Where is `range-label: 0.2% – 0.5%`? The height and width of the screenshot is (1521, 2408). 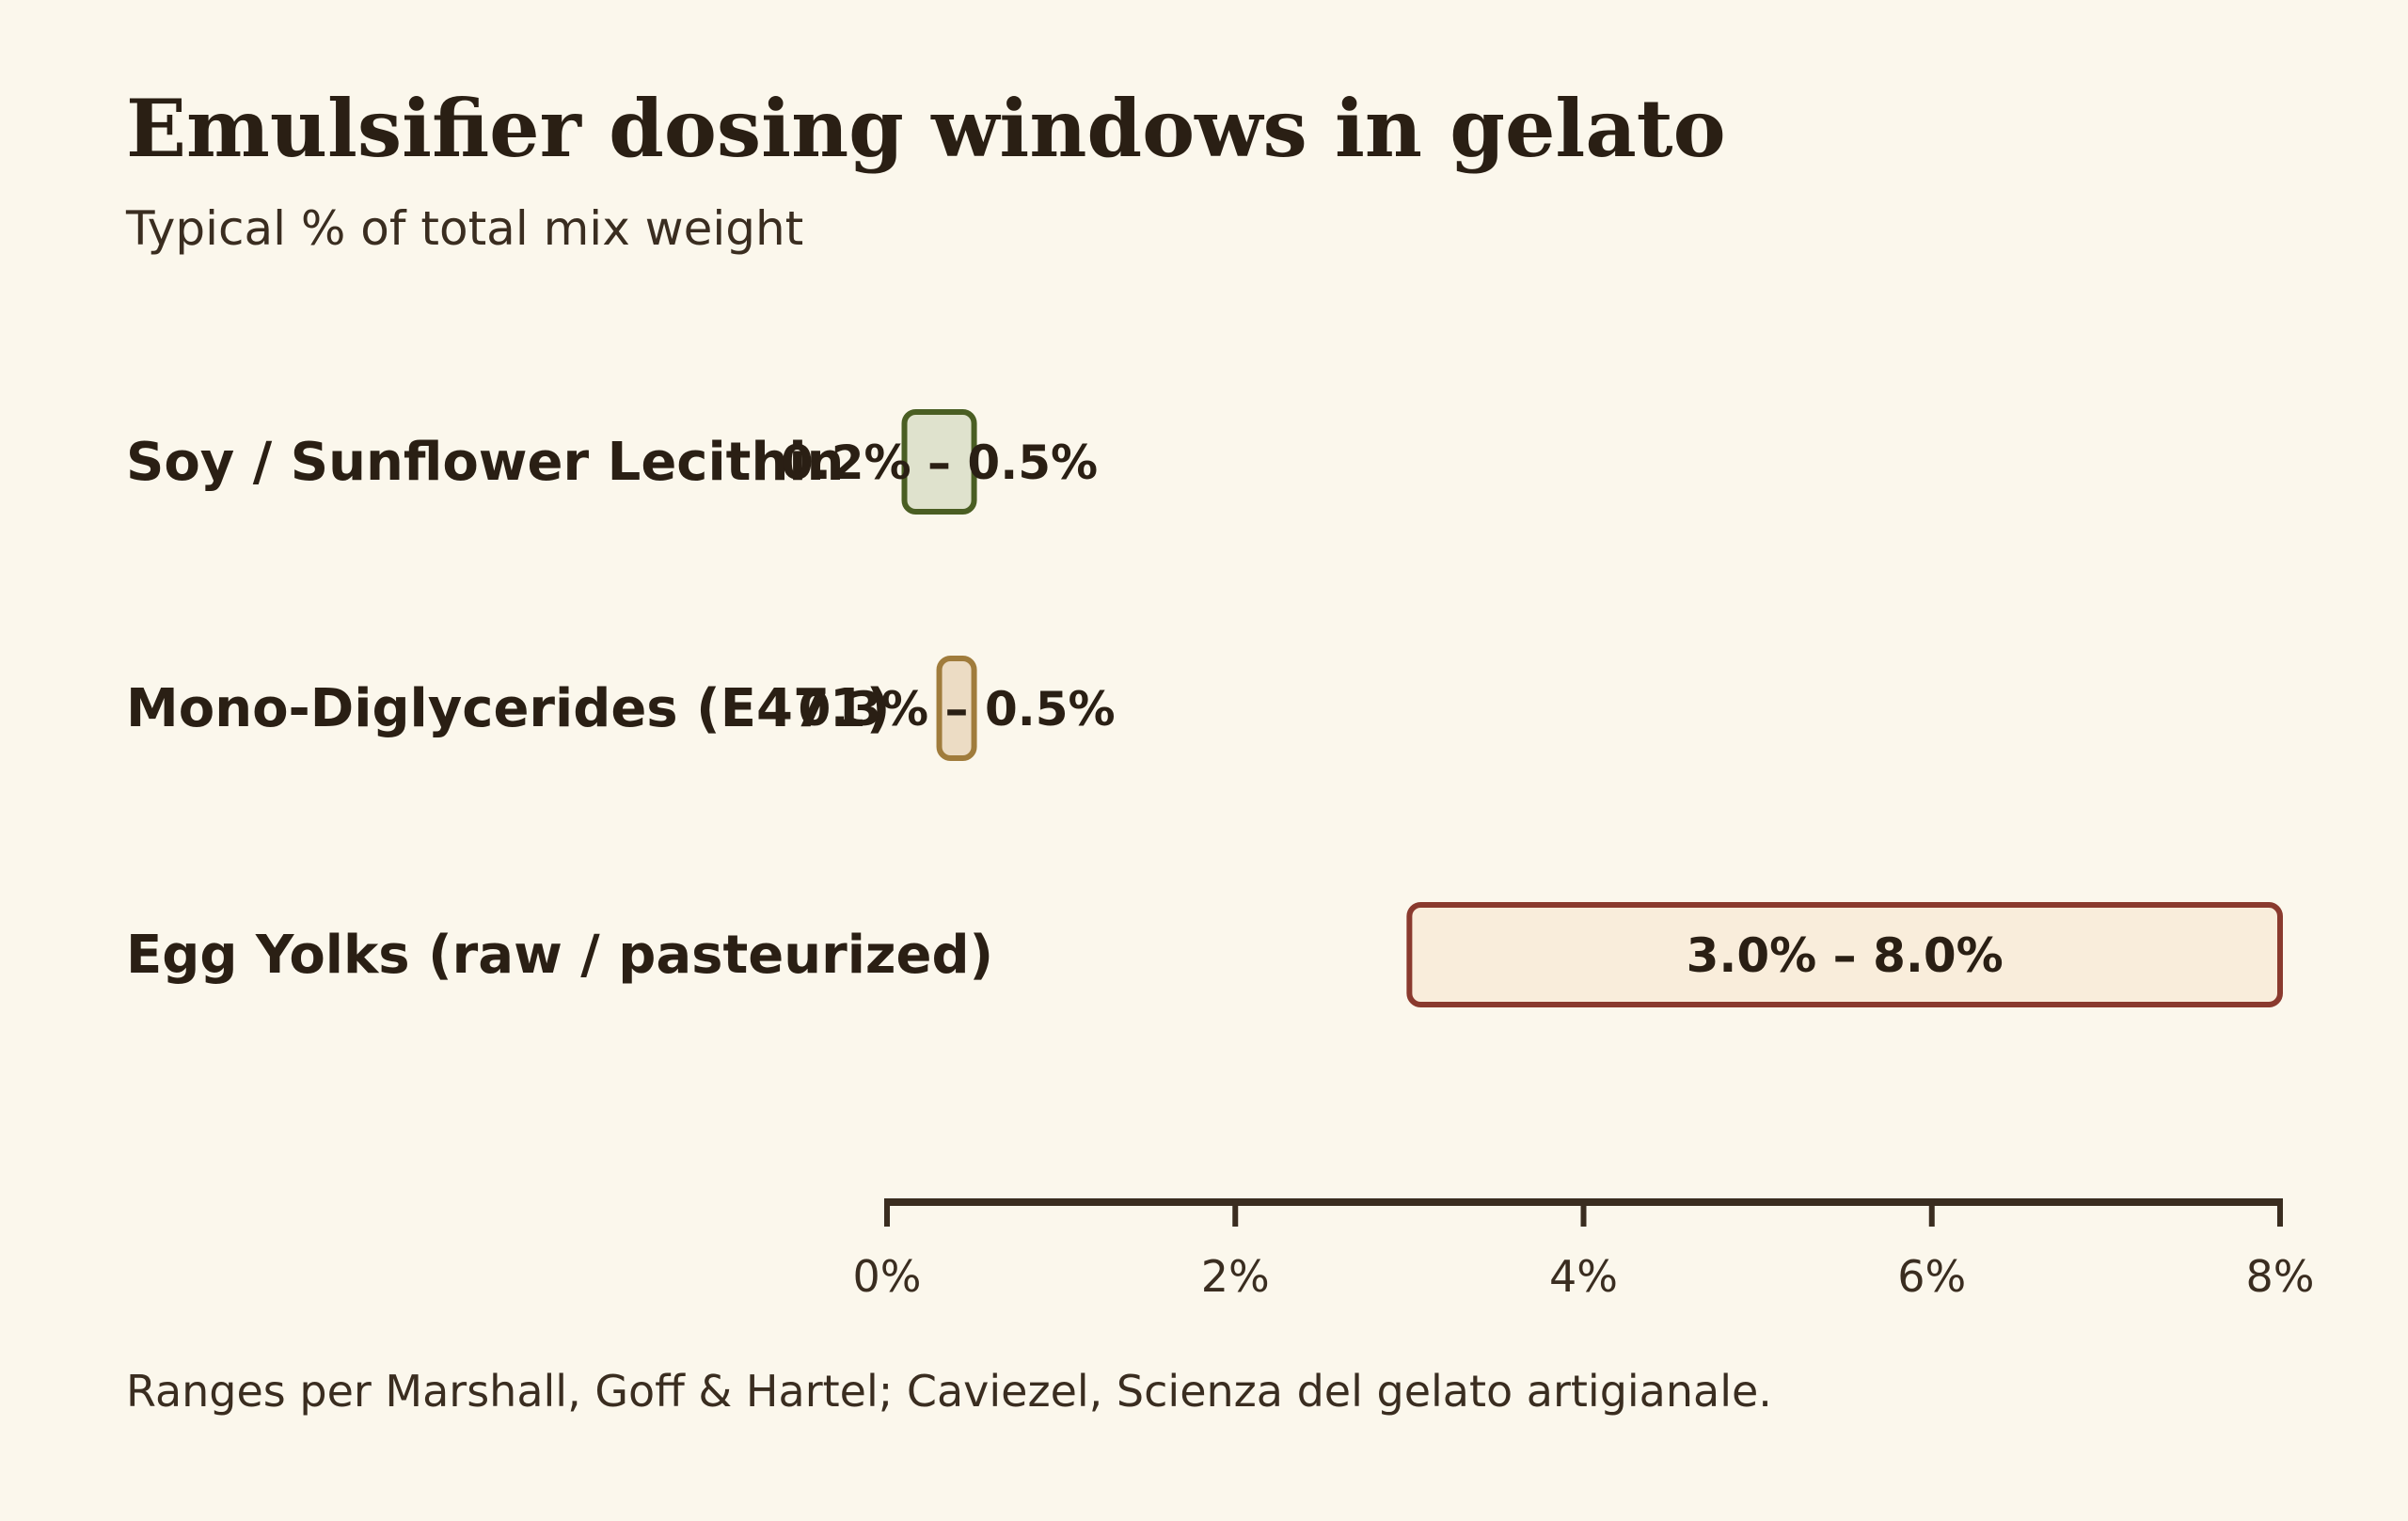 range-label: 0.2% – 0.5% is located at coordinates (940, 463).